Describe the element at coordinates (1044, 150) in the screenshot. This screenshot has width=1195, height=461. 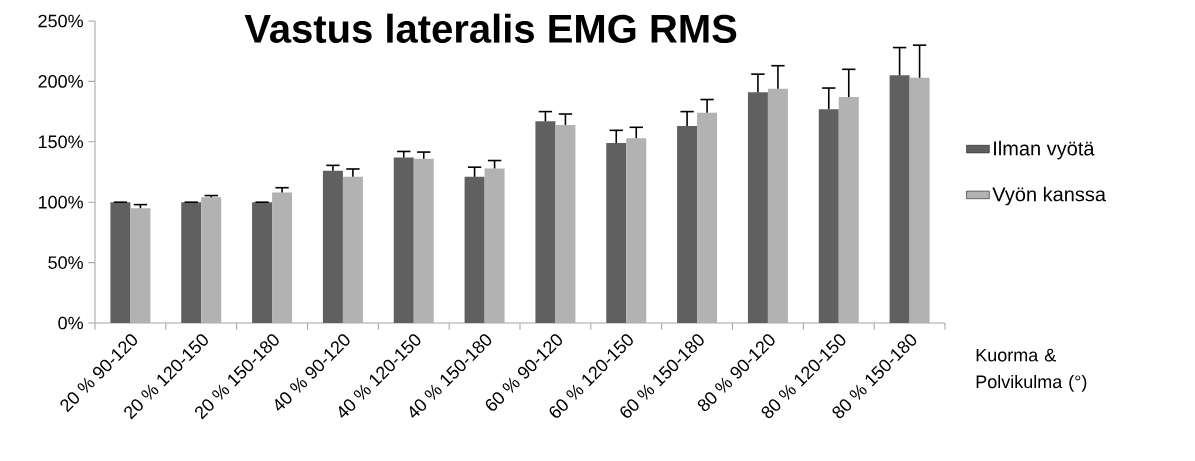
I see `legend-label: Ilman vyötä` at that location.